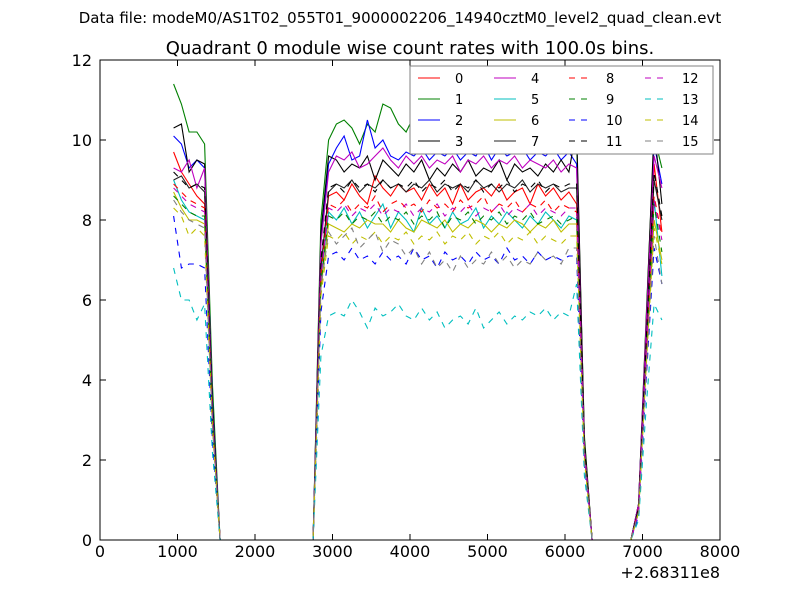  What do you see at coordinates (535, 121) in the screenshot?
I see `legend-label-6: 6` at bounding box center [535, 121].